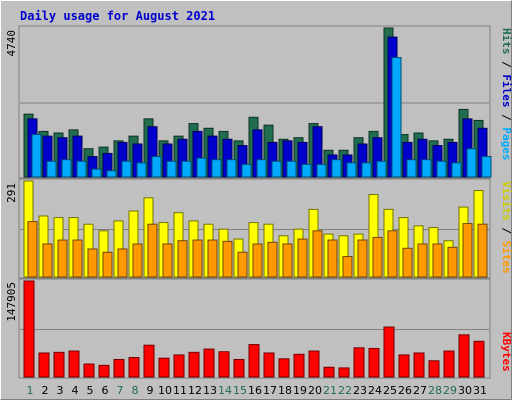  I want to click on x-tick-label: 1, so click(30, 390).